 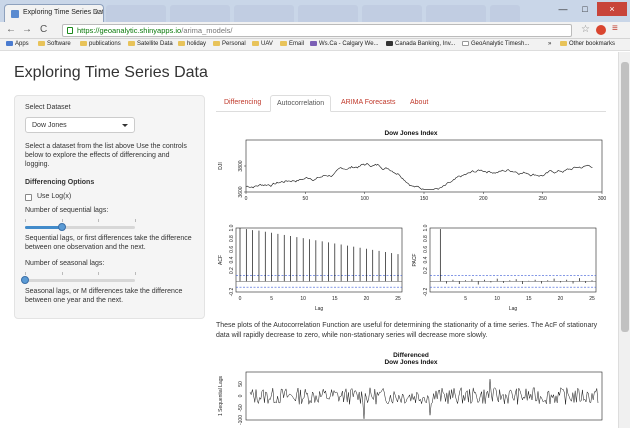 I want to click on x-tick-label: 25, so click(x=592, y=299).